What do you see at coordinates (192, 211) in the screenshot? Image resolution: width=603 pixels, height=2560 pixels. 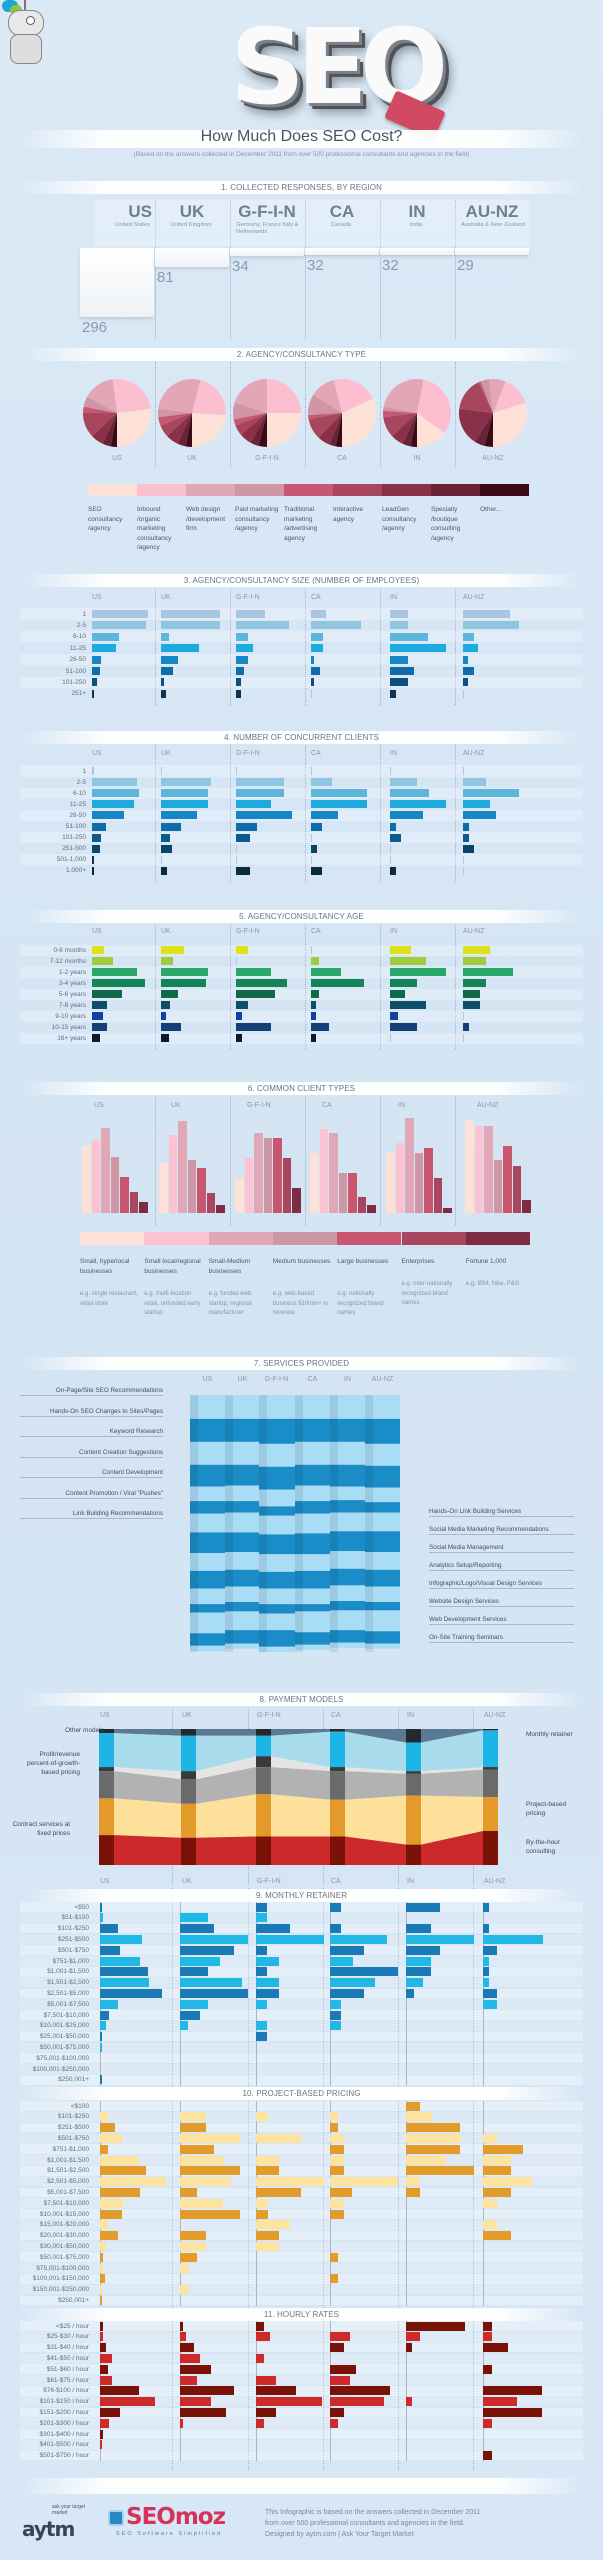 I see `region-code: UK` at bounding box center [192, 211].